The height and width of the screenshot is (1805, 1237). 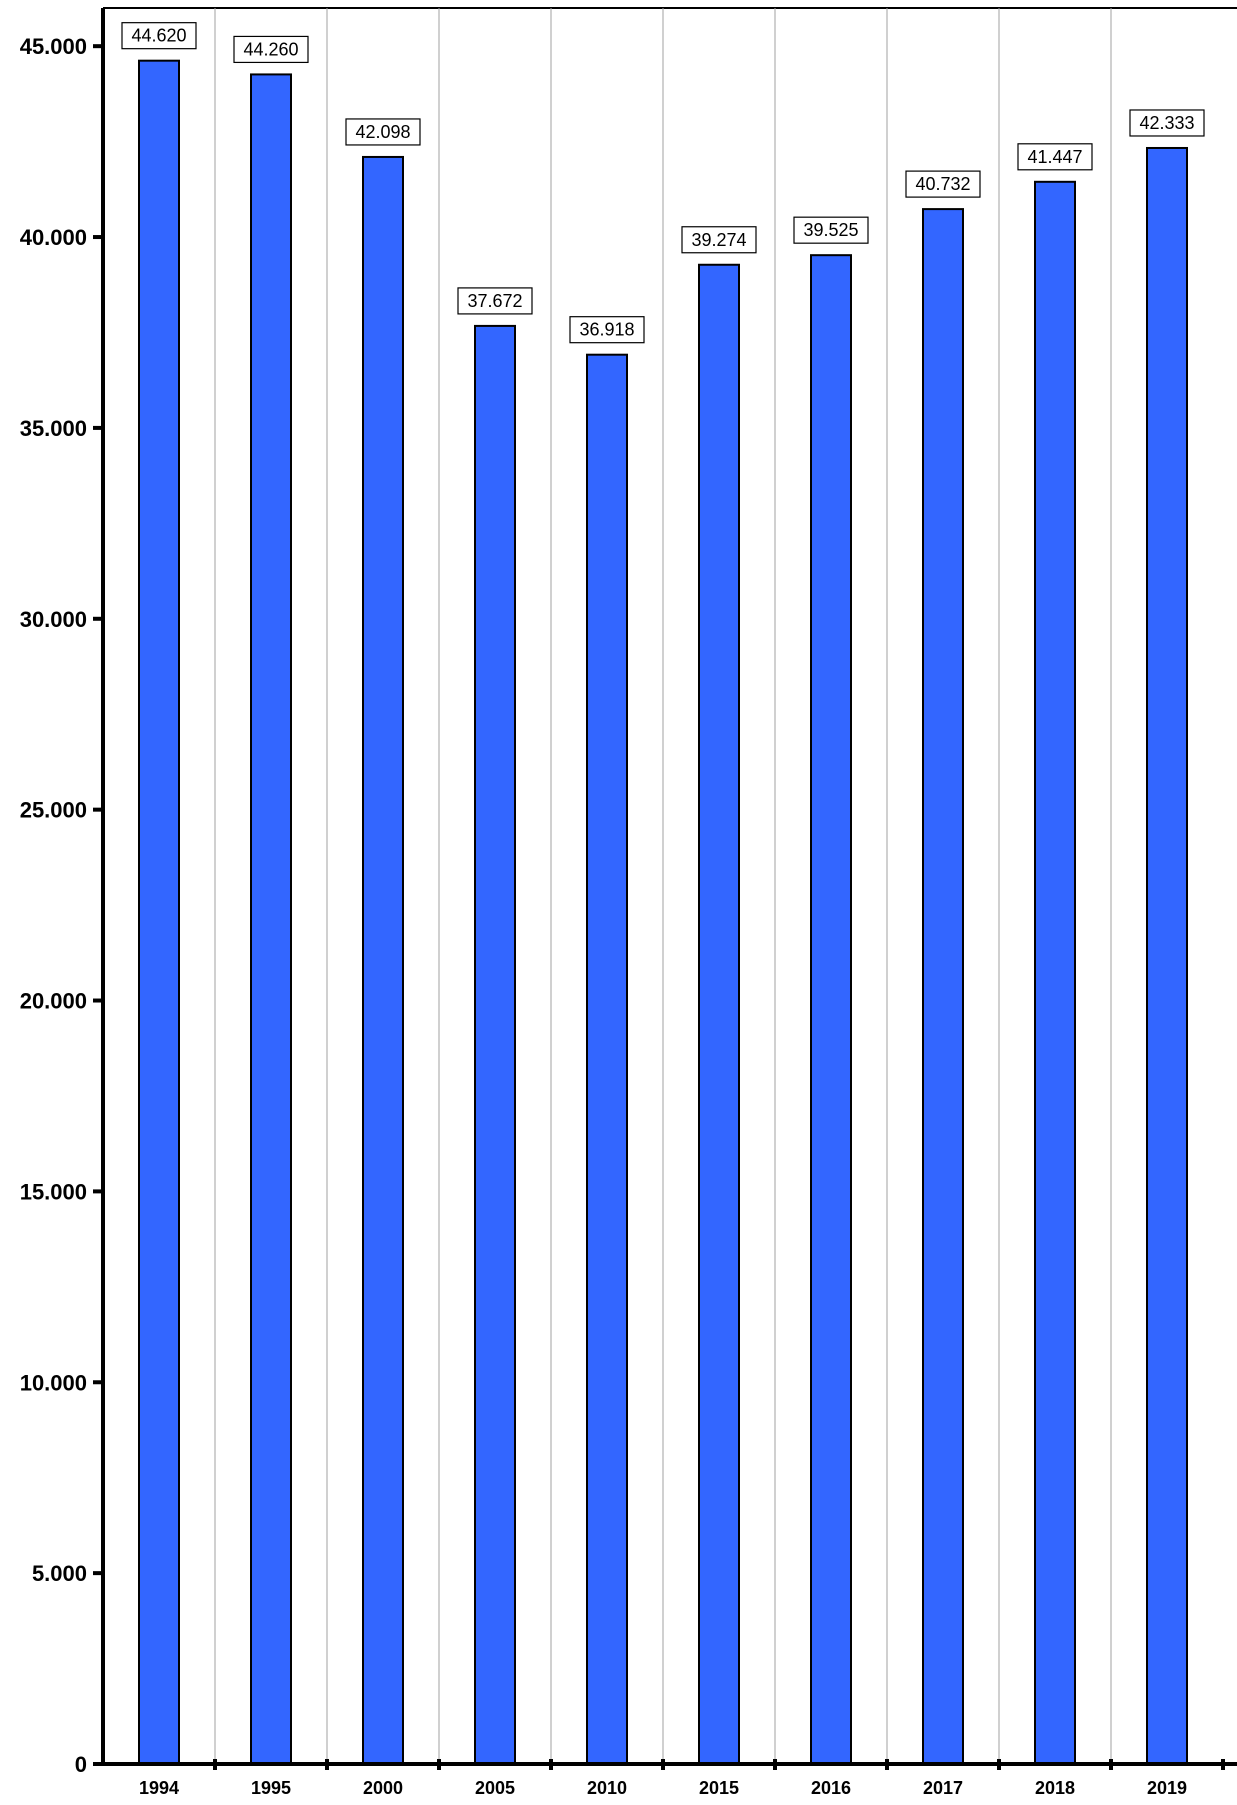 I want to click on xtick-label-2010: 2010, so click(x=607, y=1788).